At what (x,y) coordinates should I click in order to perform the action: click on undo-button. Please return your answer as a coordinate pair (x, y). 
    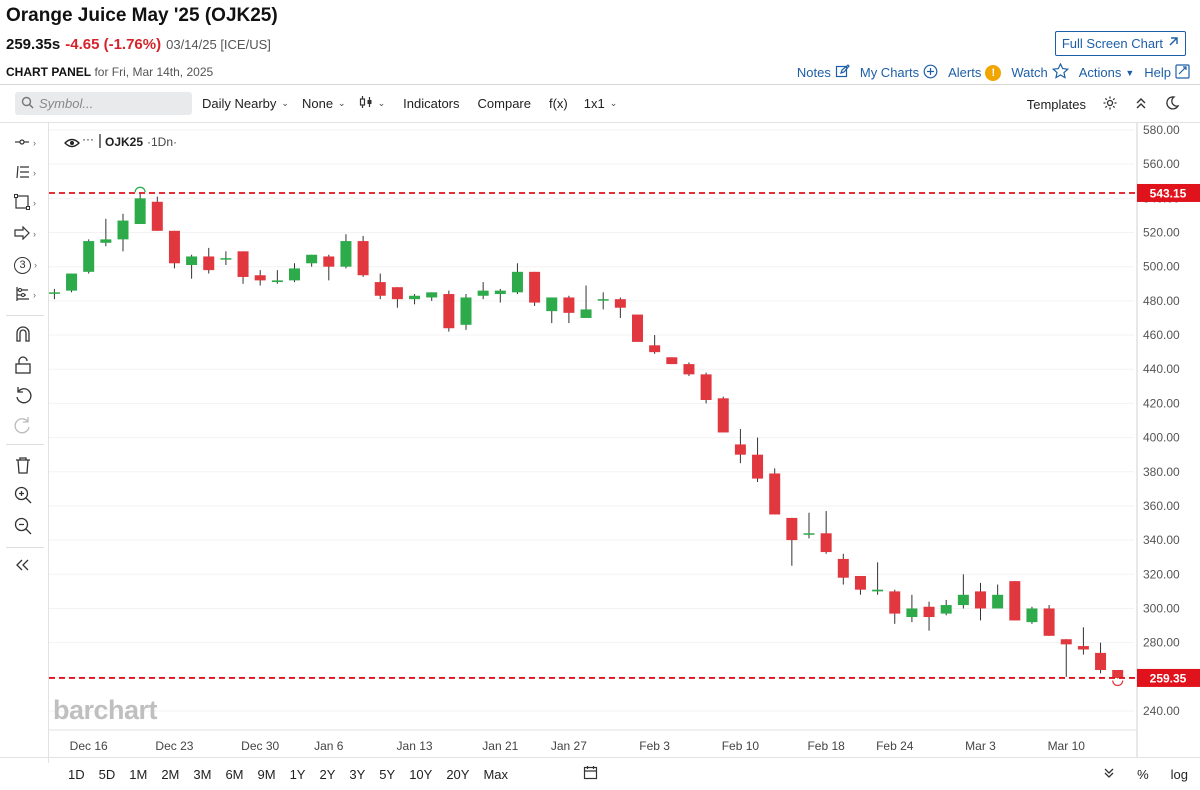
    Looking at the image, I should click on (29, 396).